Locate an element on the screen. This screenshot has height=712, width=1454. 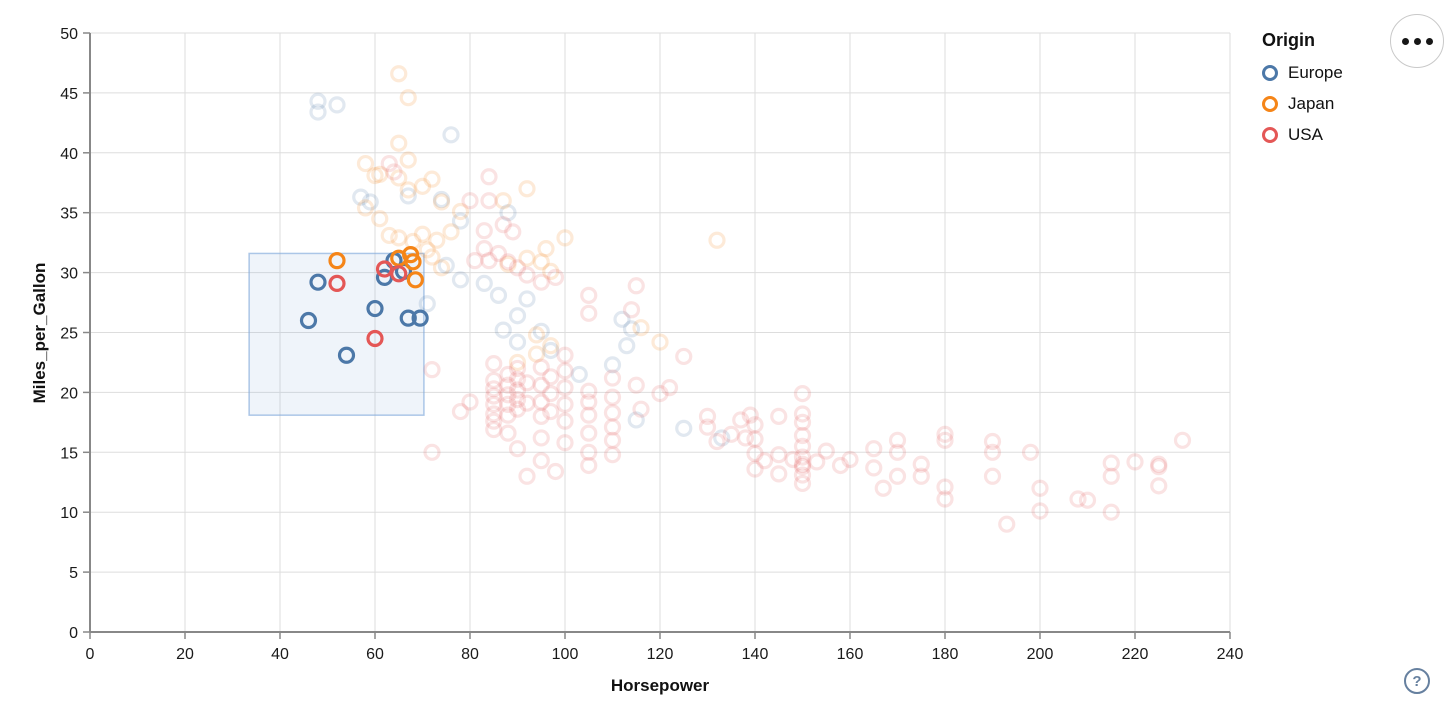
y-tick-label: 5 is located at coordinates (73, 573).